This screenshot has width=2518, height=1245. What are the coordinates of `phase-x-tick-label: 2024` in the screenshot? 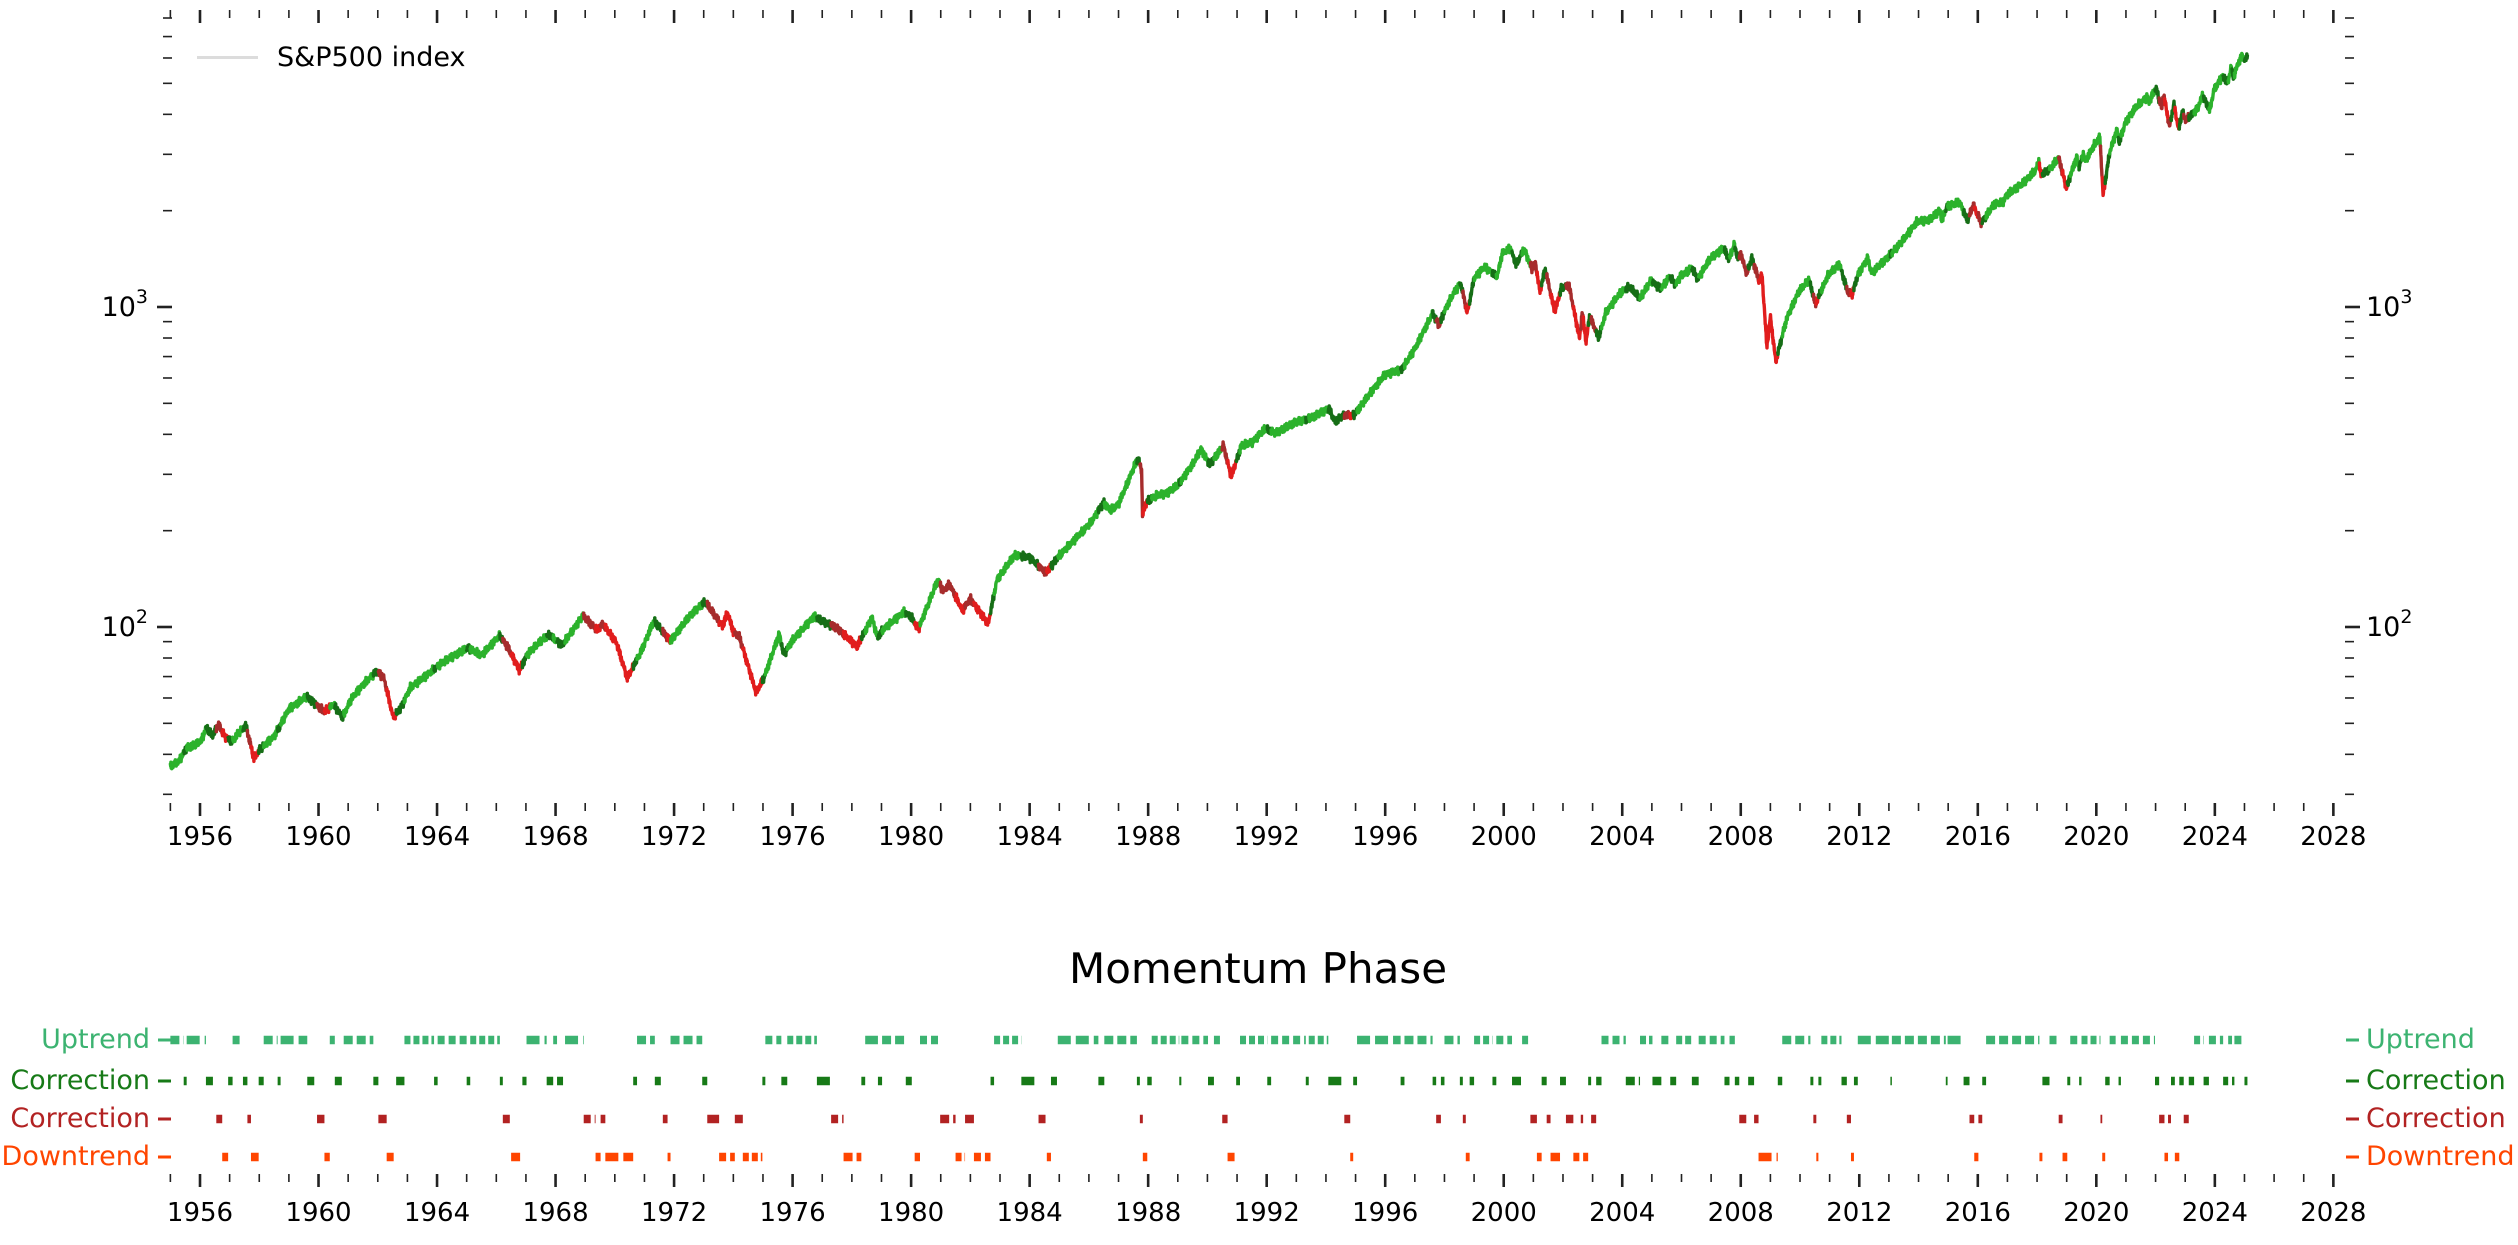 It's located at (2215, 1213).